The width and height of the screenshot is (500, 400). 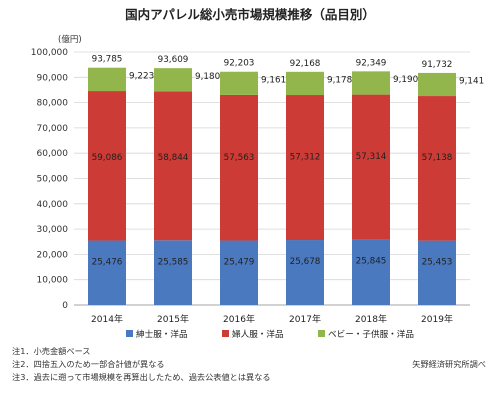 What do you see at coordinates (437, 319) in the screenshot?
I see `x-tick-label: 2019年` at bounding box center [437, 319].